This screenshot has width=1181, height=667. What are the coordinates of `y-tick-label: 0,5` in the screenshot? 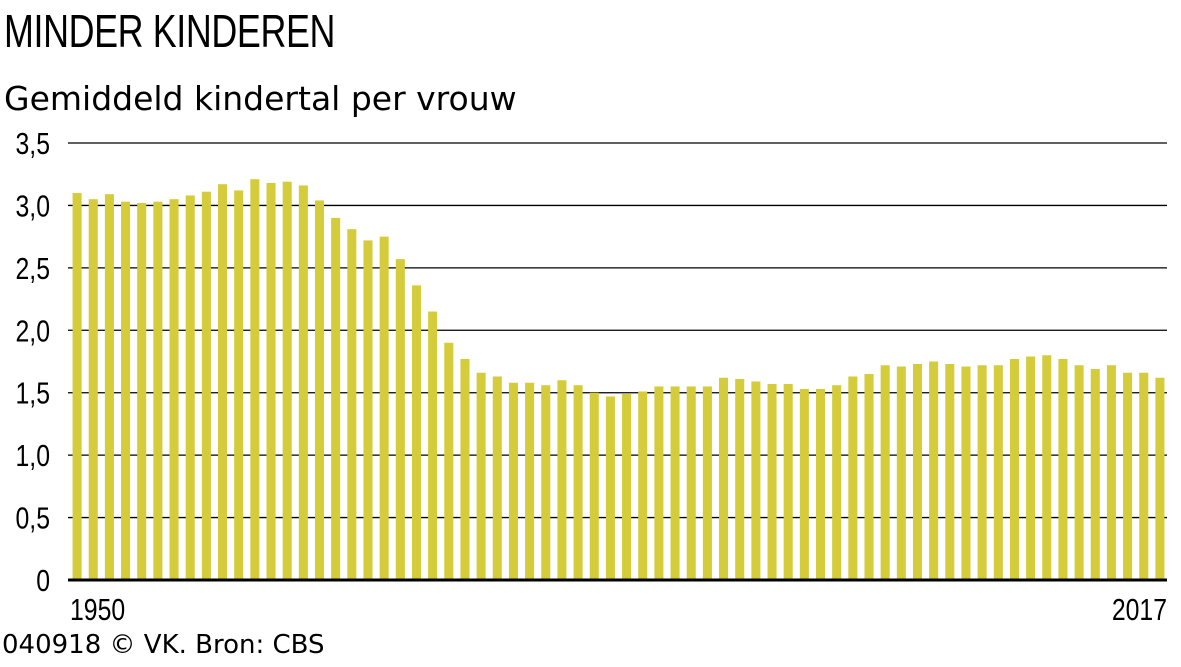 It's located at (33, 518).